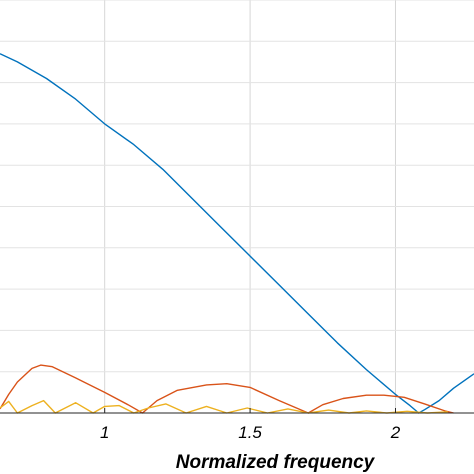 The image size is (474, 474). I want to click on x-tick-label-2: 2, so click(395, 432).